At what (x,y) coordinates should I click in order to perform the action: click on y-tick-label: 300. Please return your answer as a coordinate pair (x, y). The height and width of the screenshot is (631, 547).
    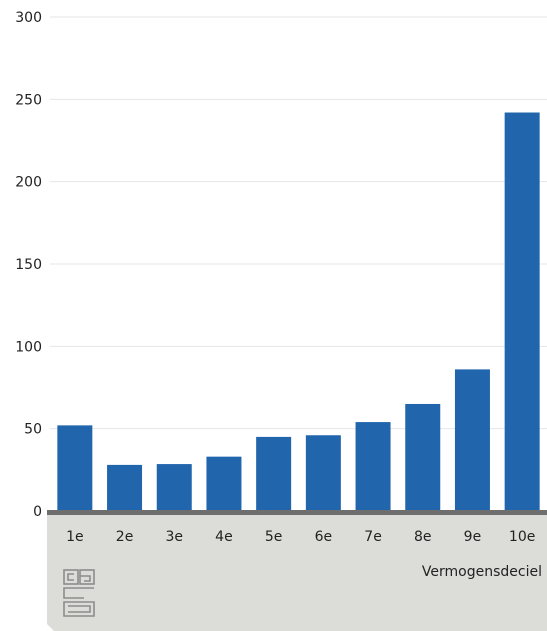
    Looking at the image, I should click on (28, 18).